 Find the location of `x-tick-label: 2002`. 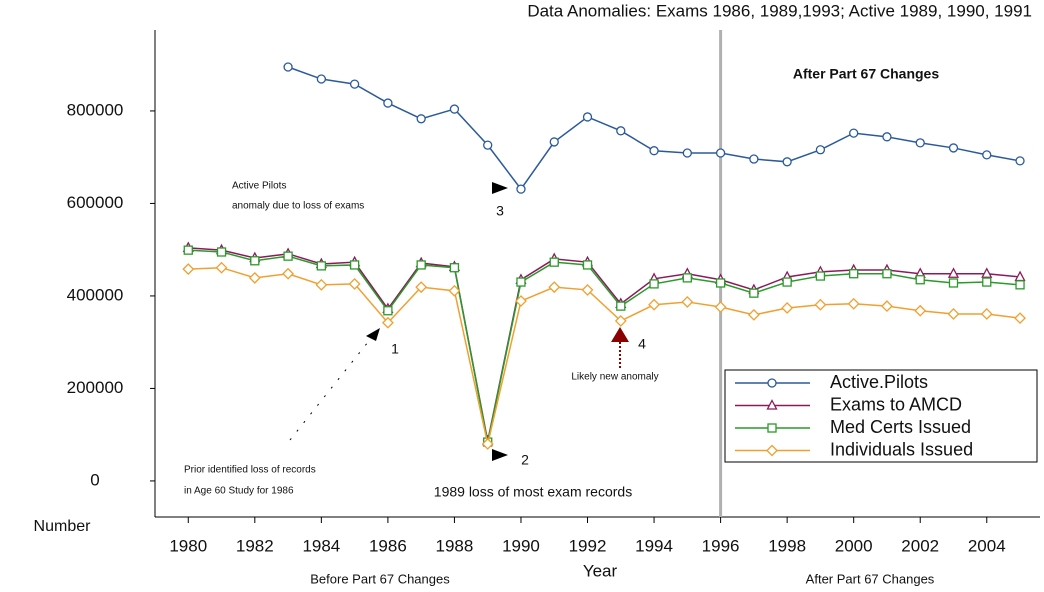

x-tick-label: 2002 is located at coordinates (920, 545).